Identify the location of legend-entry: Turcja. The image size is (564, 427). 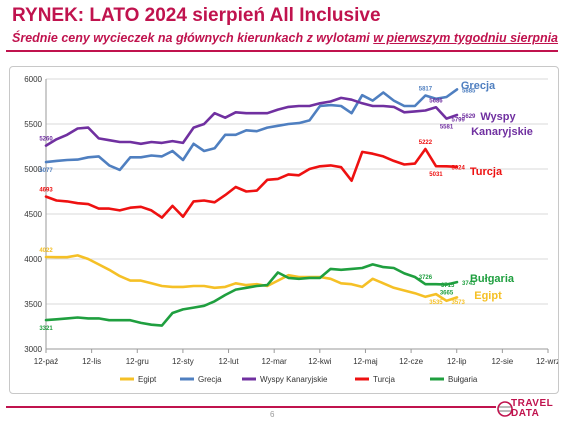
(384, 379).